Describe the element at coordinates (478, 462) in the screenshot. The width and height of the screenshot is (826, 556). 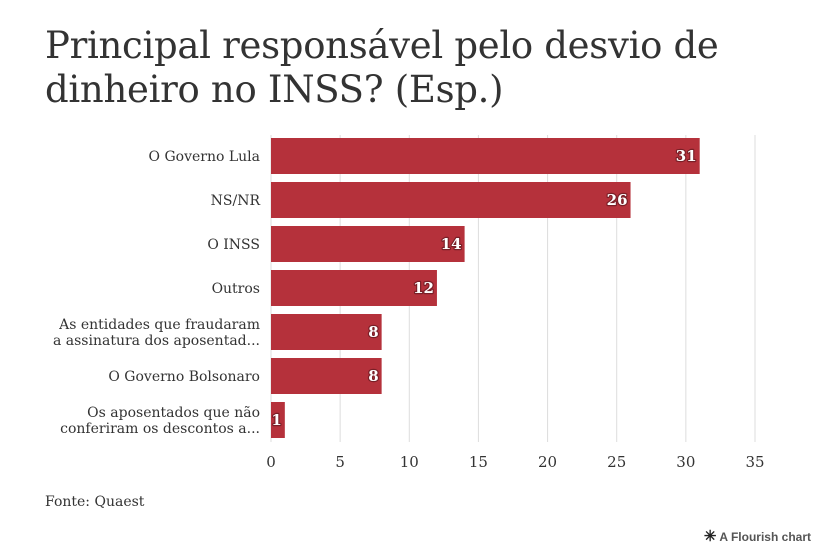
I see `x-tick-label: 15` at that location.